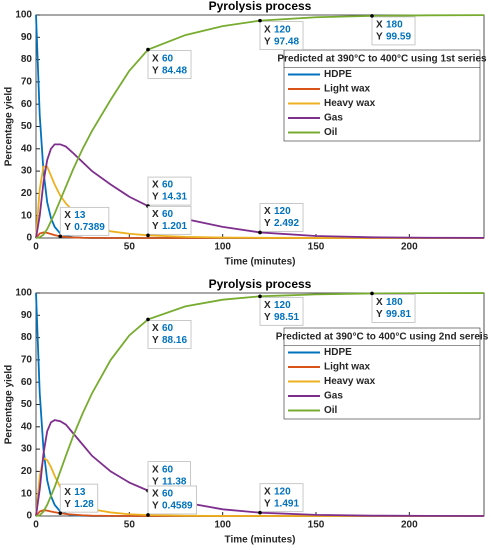 The height and width of the screenshot is (550, 491). I want to click on y-tick-label: 80, so click(27, 59).